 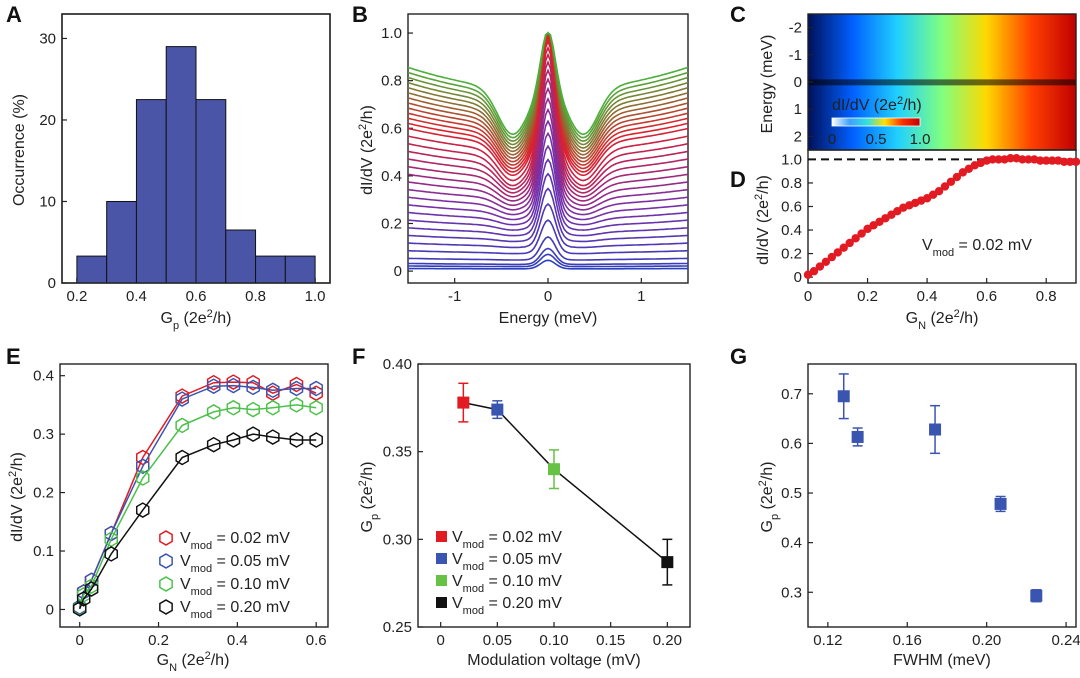 What do you see at coordinates (798, 82) in the screenshot?
I see `y-tick-label: 0` at bounding box center [798, 82].